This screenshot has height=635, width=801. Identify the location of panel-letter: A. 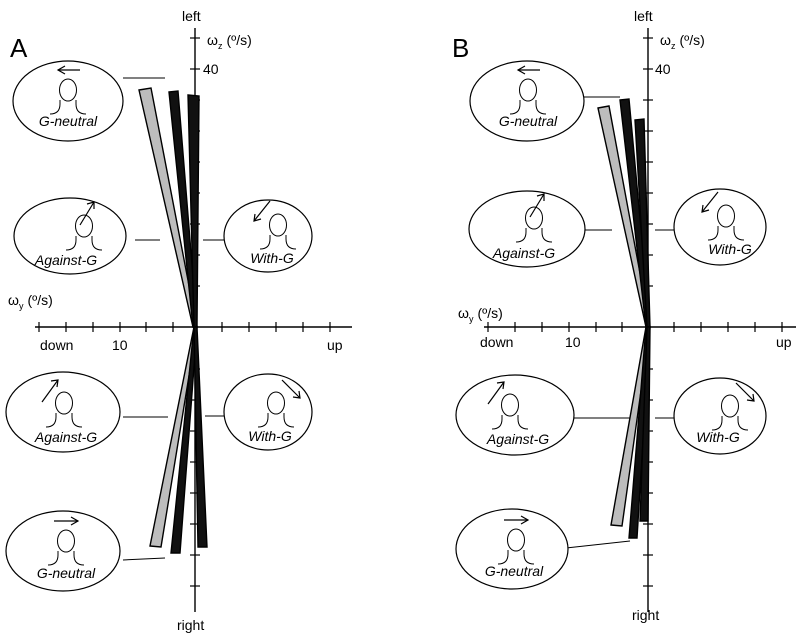
(19, 48).